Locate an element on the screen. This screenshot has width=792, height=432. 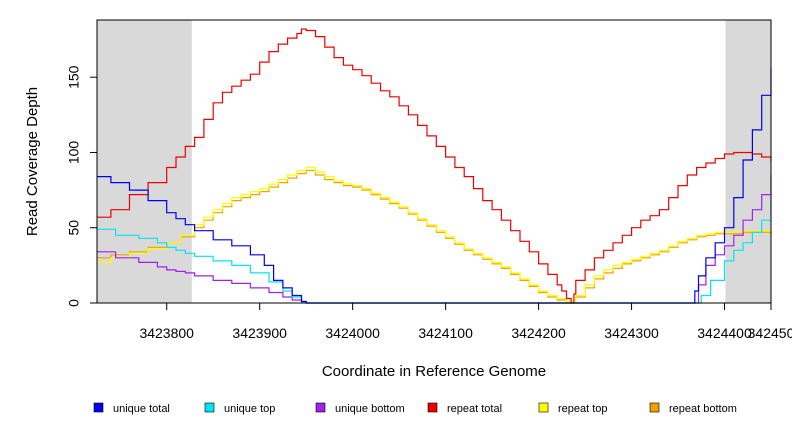
x-tick-label: 3424000 is located at coordinates (352, 333).